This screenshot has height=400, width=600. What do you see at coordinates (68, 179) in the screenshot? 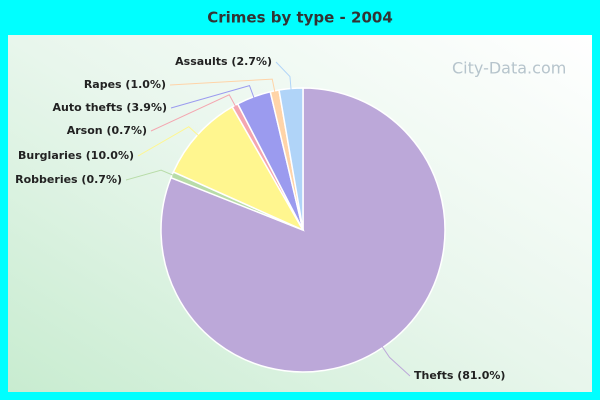
I see `slice-label: Robberies (0.7%)` at bounding box center [68, 179].